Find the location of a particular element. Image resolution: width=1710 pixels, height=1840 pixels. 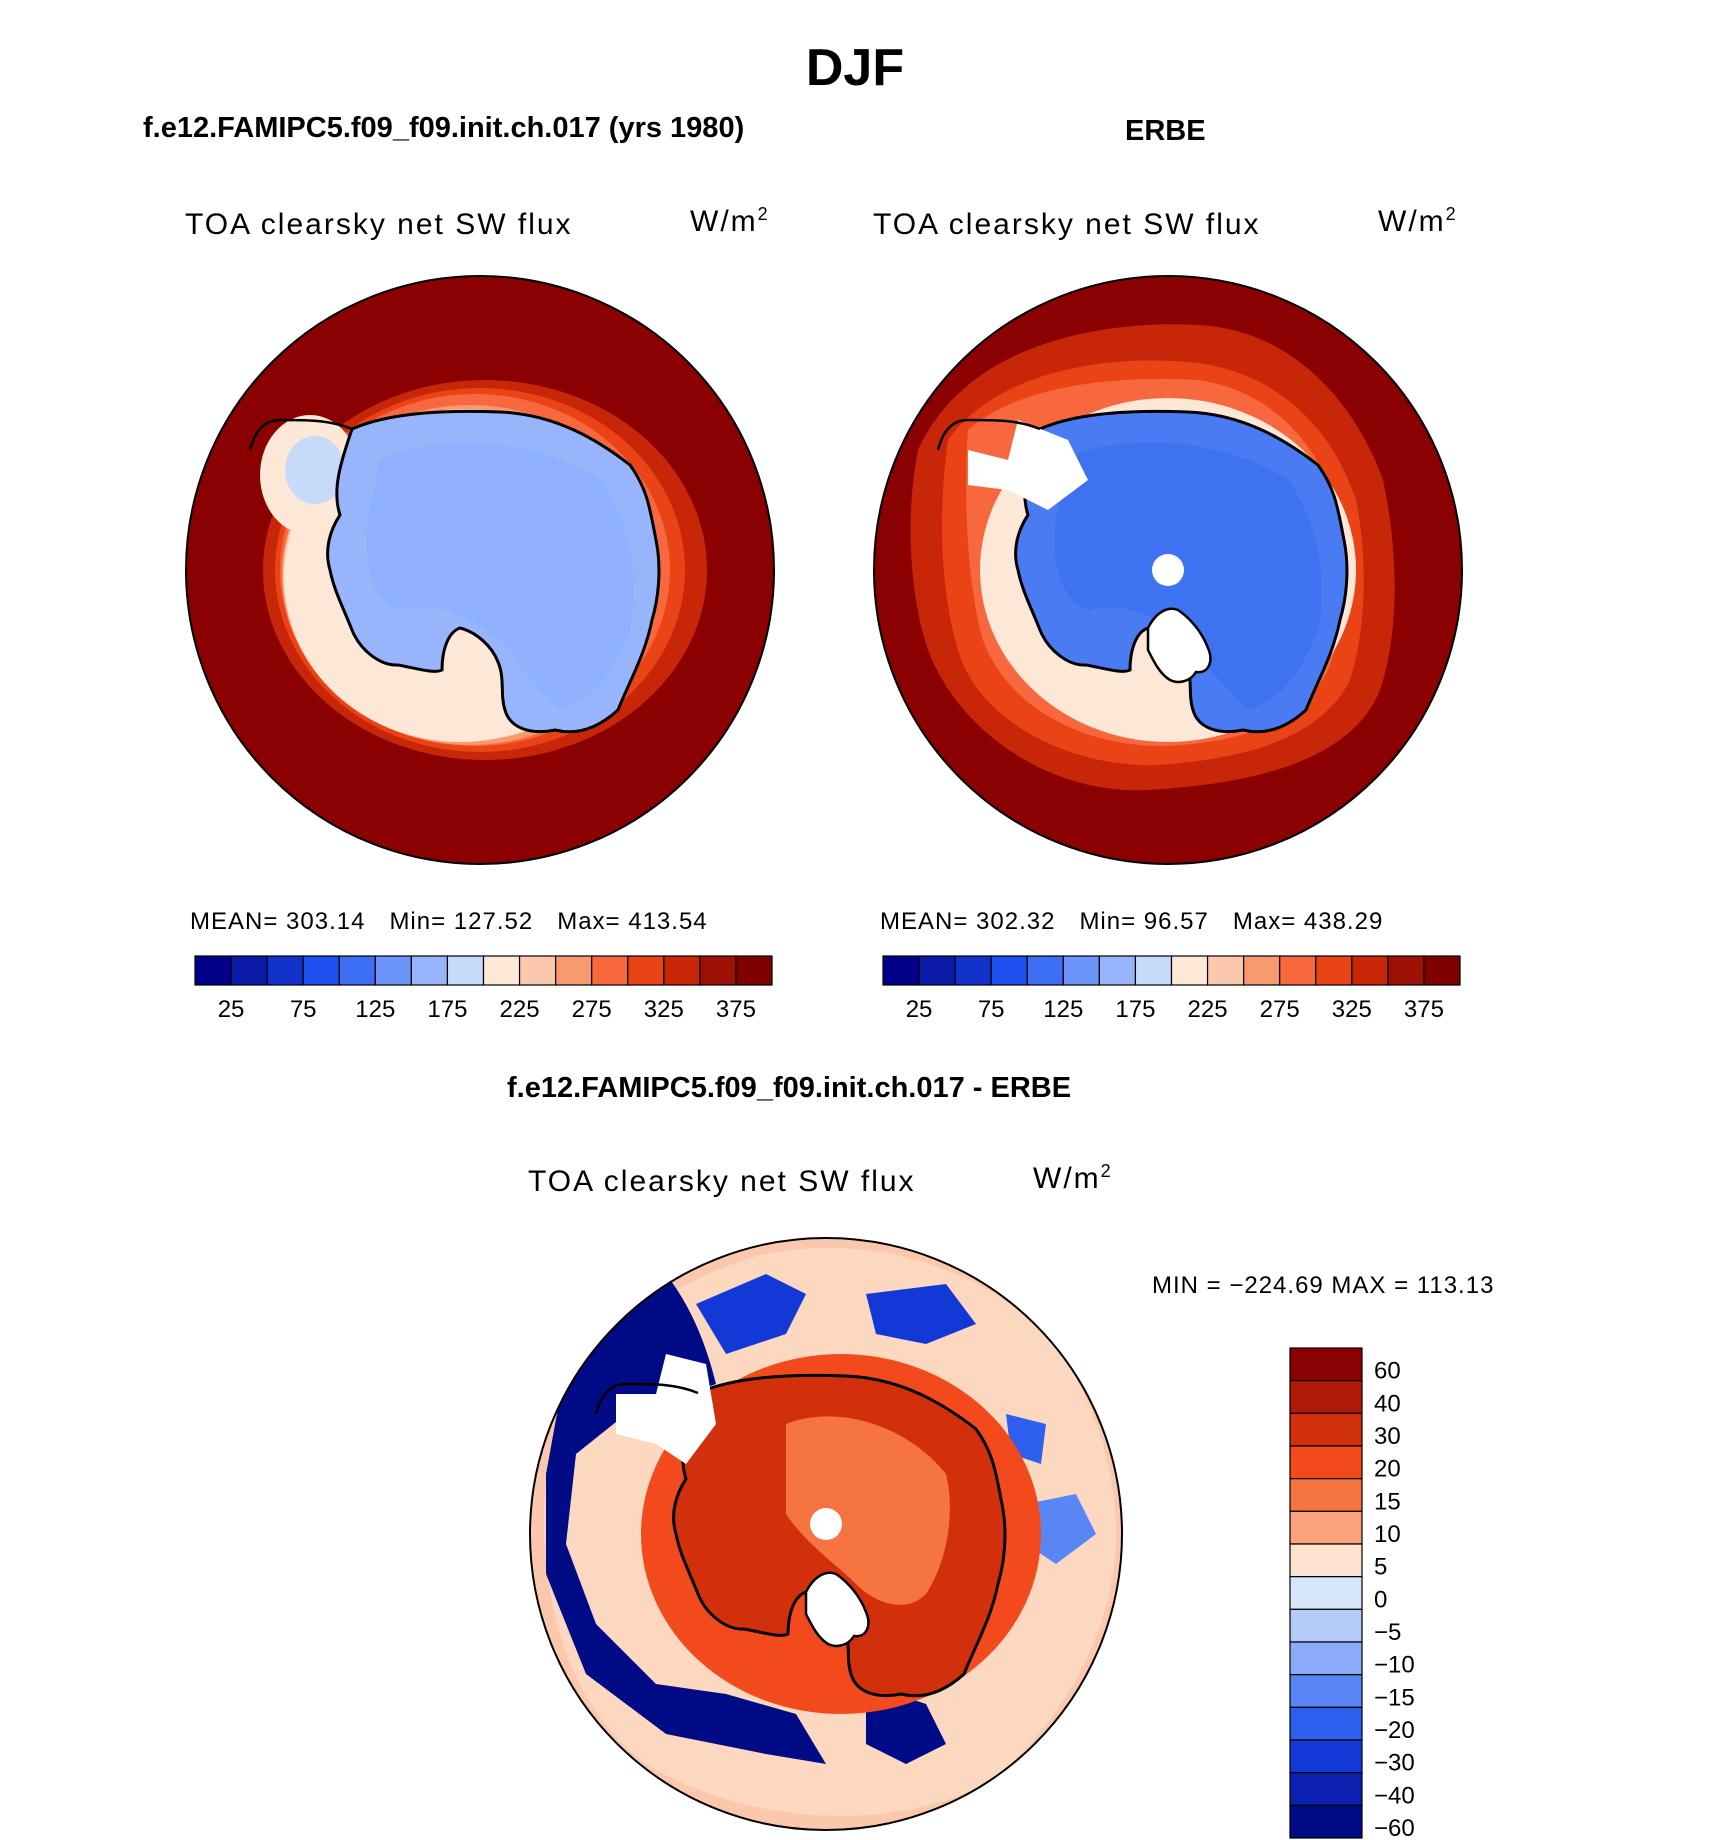

colorbar-diff-tick-4: 15 is located at coordinates (1387, 1501).